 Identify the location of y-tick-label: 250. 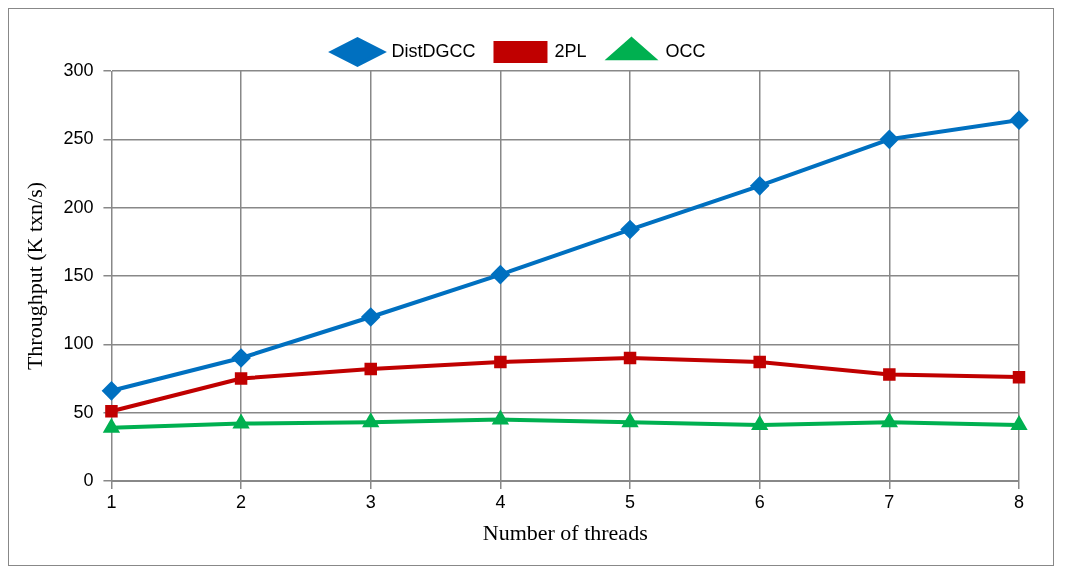
(78, 138).